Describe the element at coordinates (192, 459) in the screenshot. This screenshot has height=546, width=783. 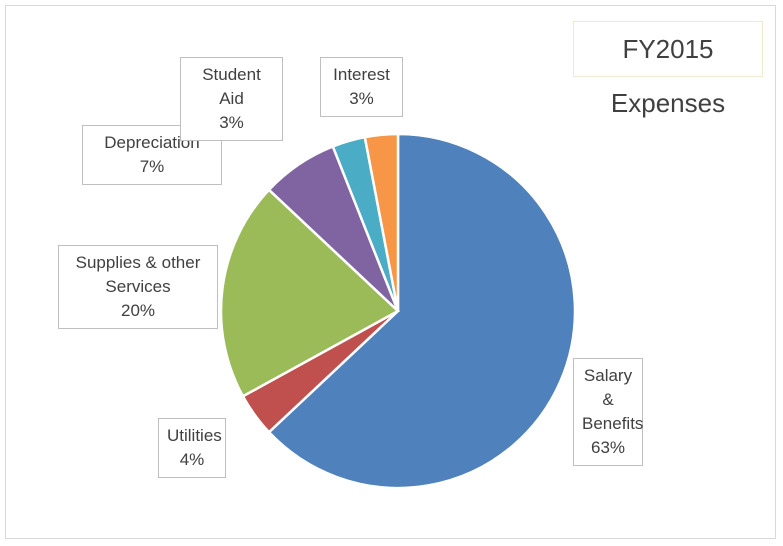
I see `value-label: 4%` at that location.